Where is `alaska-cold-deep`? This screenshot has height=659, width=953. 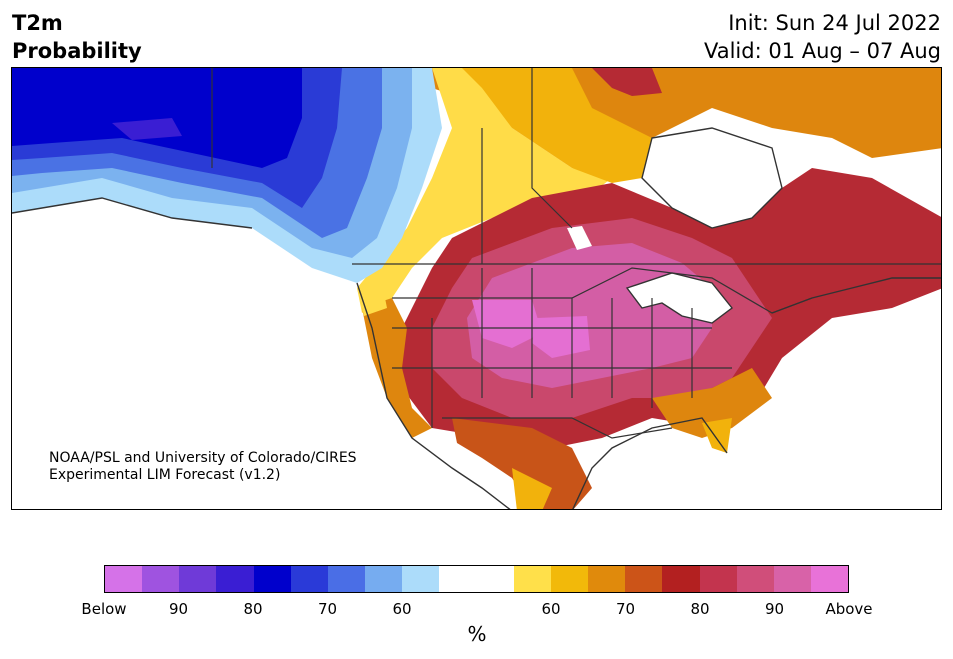 alaska-cold-deep is located at coordinates (157, 118).